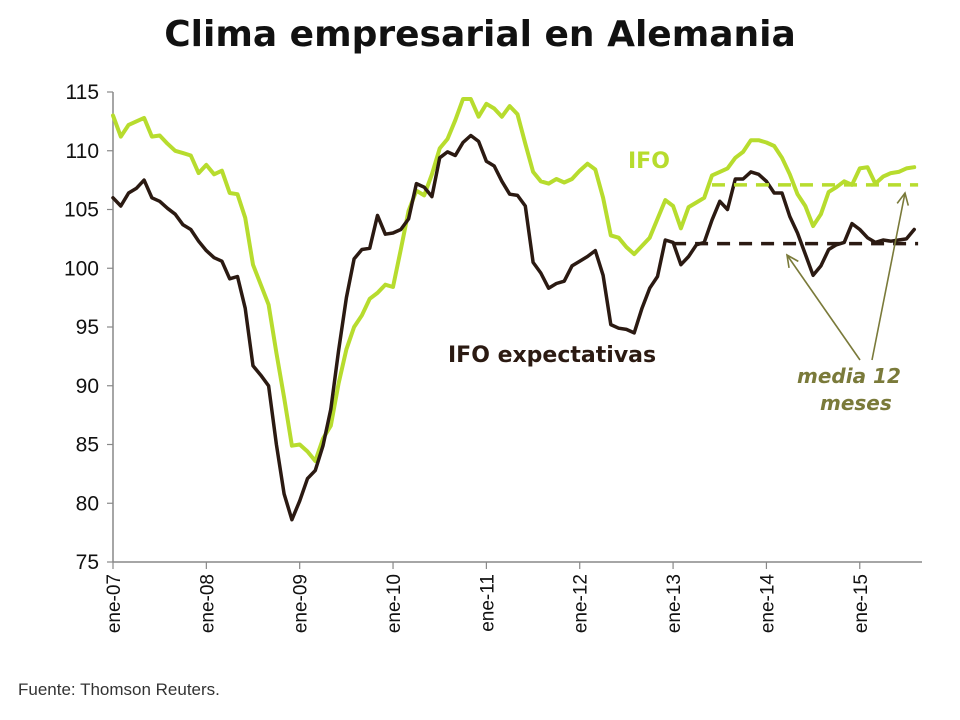  Describe the element at coordinates (301, 603) in the screenshot. I see `x-tick-label: ene-09` at that location.